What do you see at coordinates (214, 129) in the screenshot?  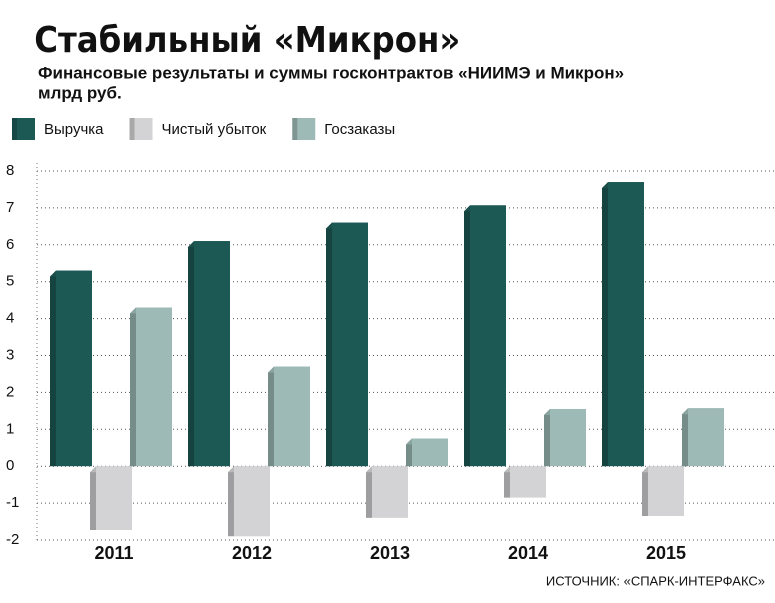 I see `legend-label: Чистый убыток` at bounding box center [214, 129].